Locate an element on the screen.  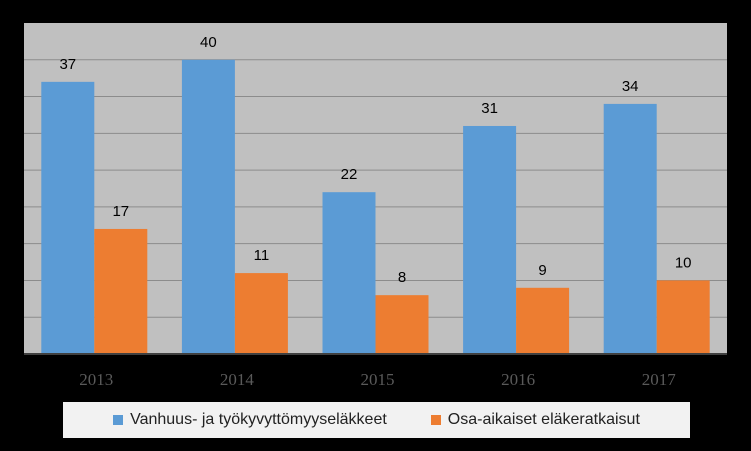
legend-item-series-2: Osa-aikaiset eläkeratkaisut is located at coordinates (535, 420).